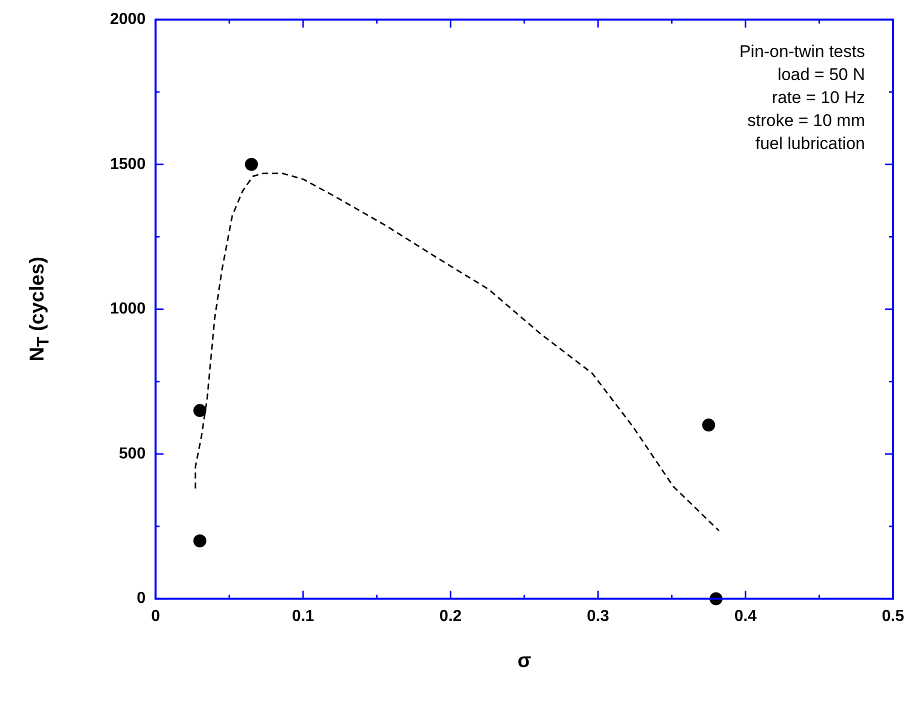 Image resolution: width=913 pixels, height=704 pixels. What do you see at coordinates (802, 51) in the screenshot?
I see `annotation: Pin-on-twin tests` at bounding box center [802, 51].